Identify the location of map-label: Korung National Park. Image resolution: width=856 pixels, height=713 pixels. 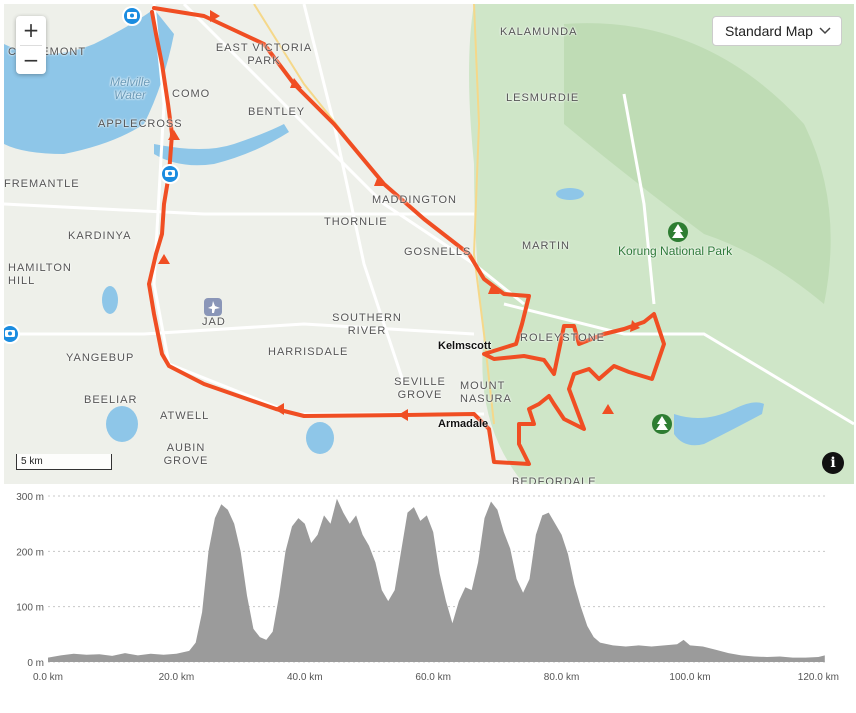
(675, 251).